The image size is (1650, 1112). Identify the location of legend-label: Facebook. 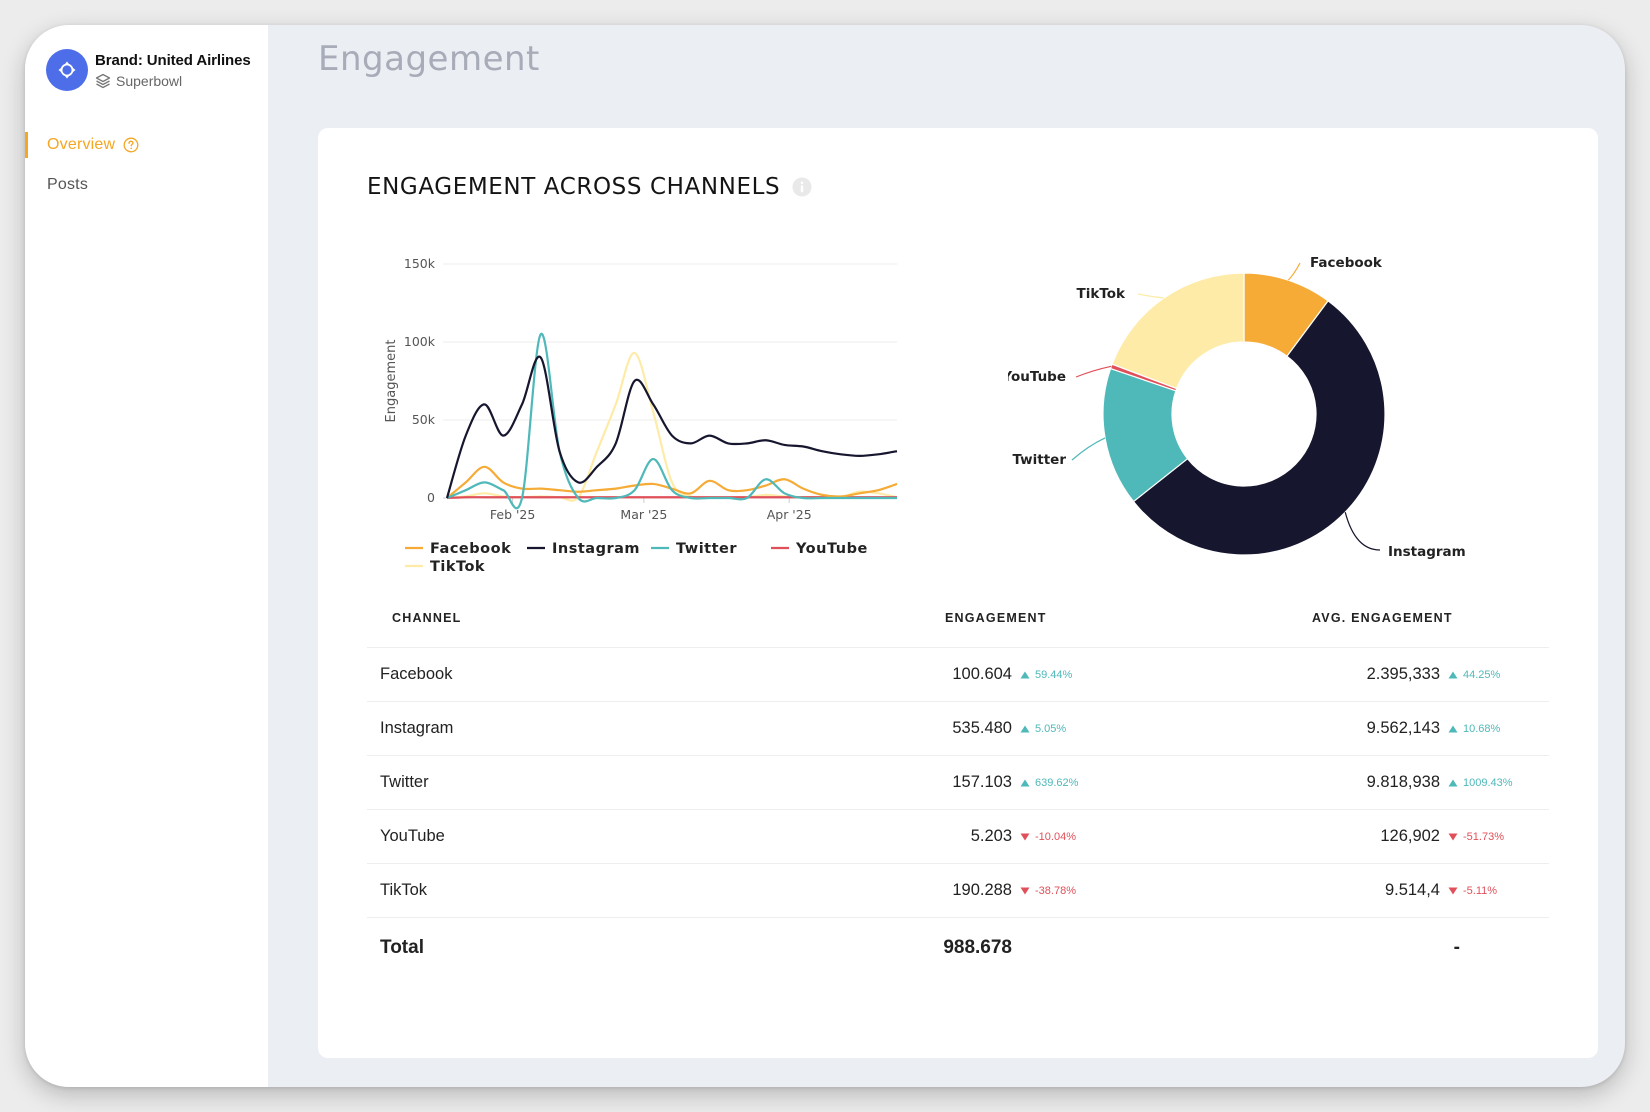
(470, 549).